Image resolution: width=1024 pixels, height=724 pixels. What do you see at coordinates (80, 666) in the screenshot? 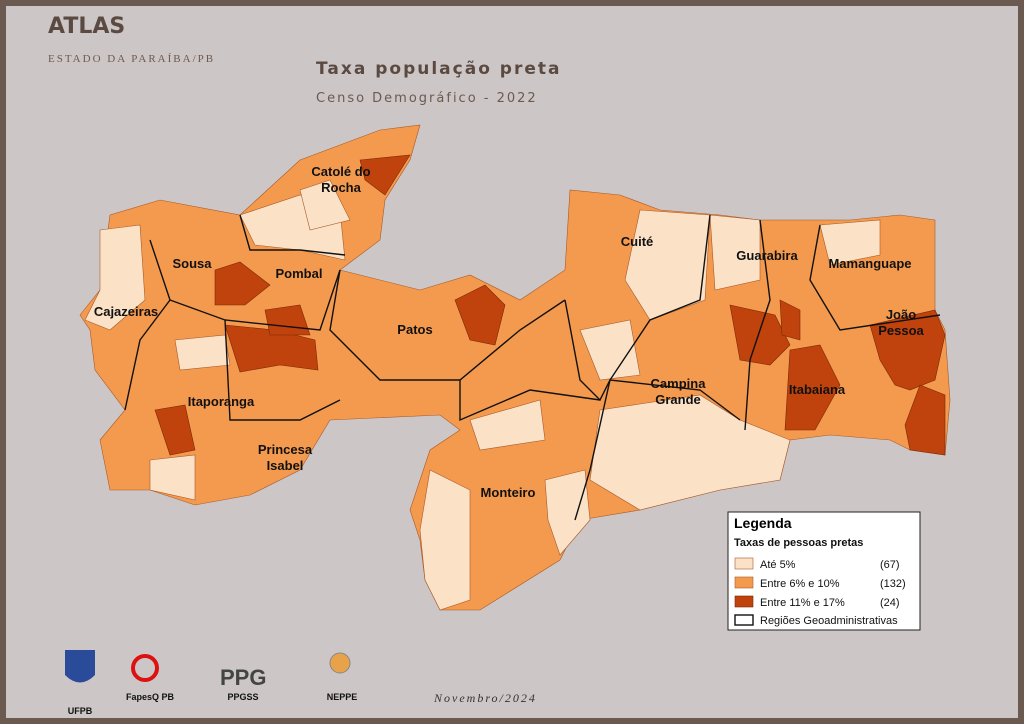
I see `logo-shield` at bounding box center [80, 666].